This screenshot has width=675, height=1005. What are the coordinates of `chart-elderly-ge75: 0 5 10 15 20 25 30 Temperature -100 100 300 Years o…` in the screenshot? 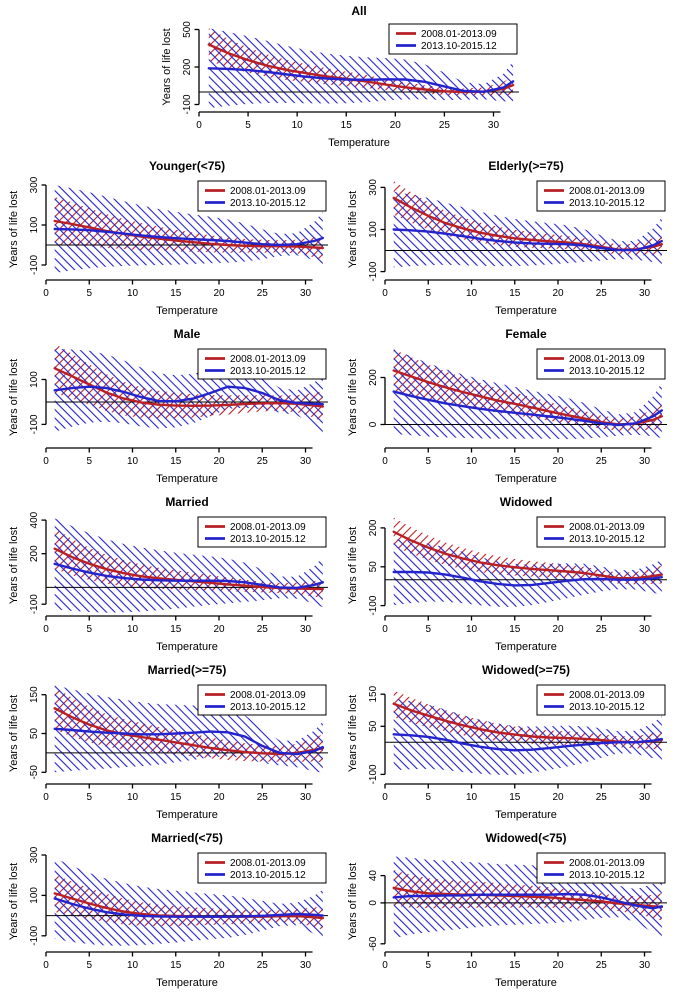 It's located at (507, 238).